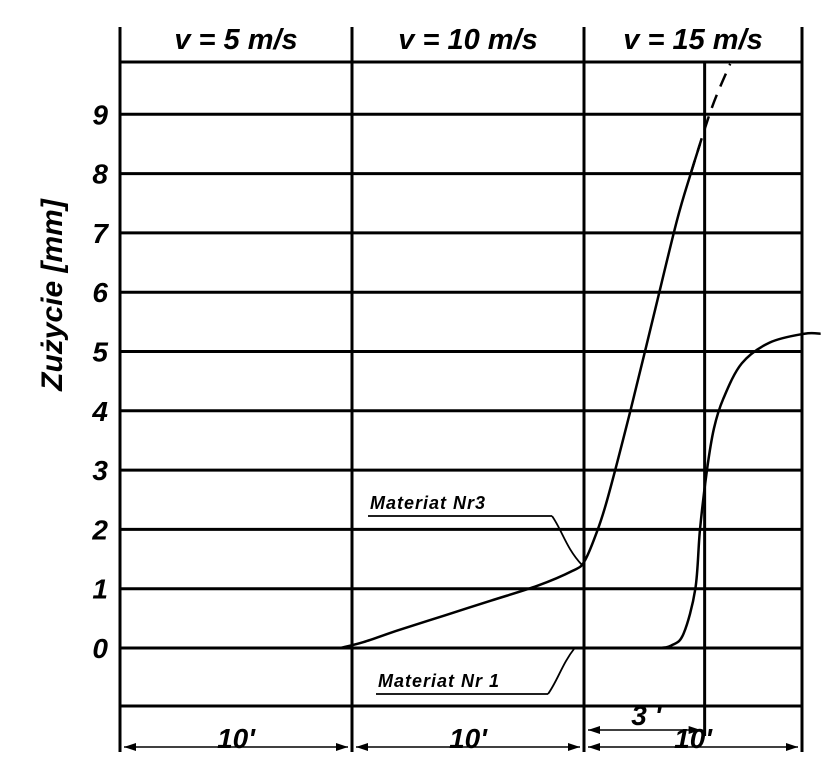  Describe the element at coordinates (428, 503) in the screenshot. I see `series-label-material-3: Materiat Nr3` at that location.